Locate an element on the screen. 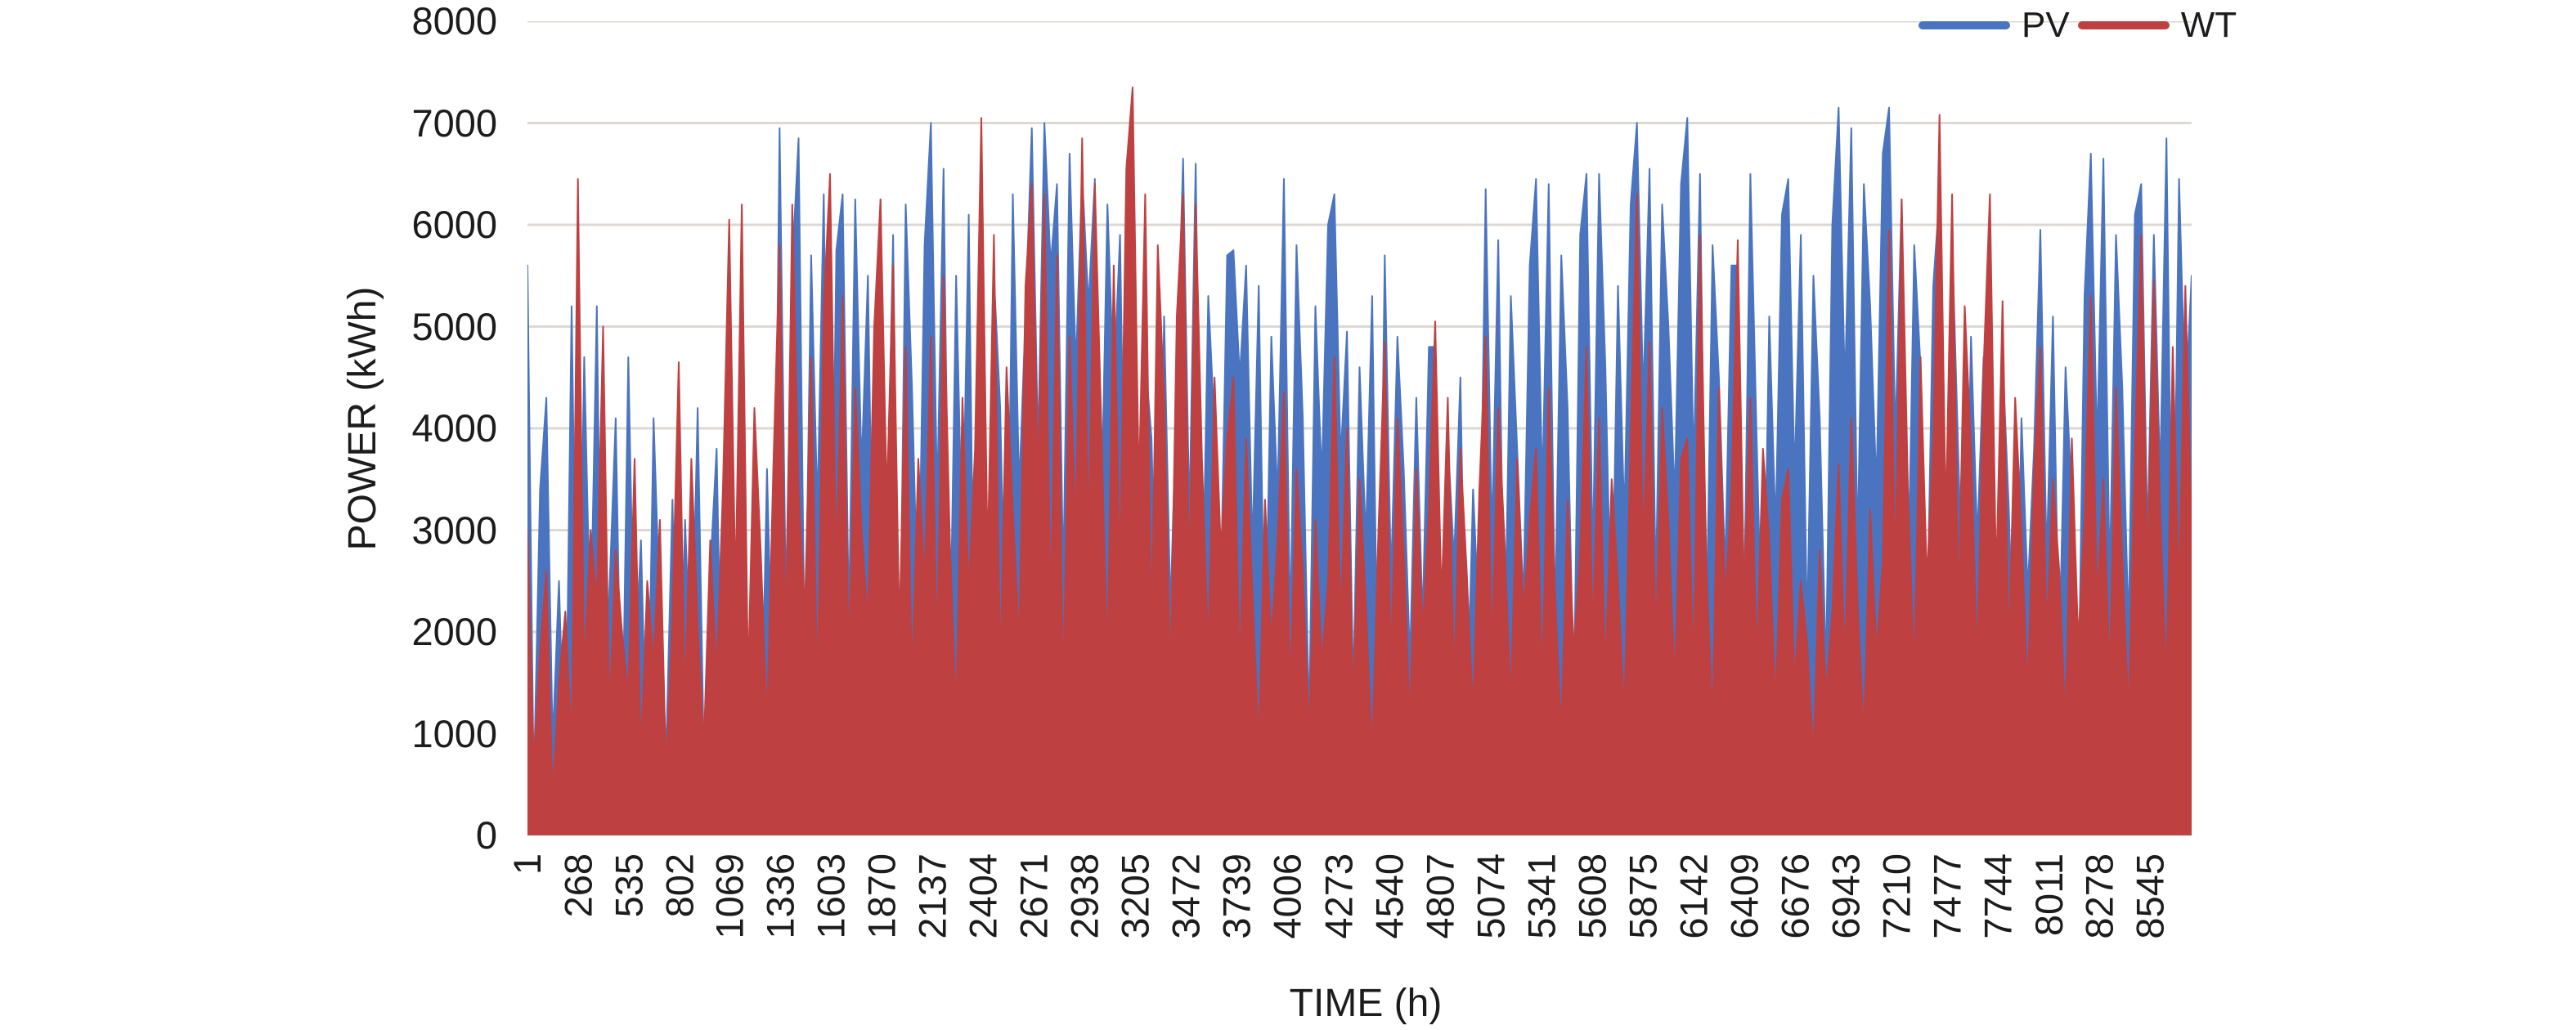  y-tick-label-6000: 6000 is located at coordinates (454, 224).